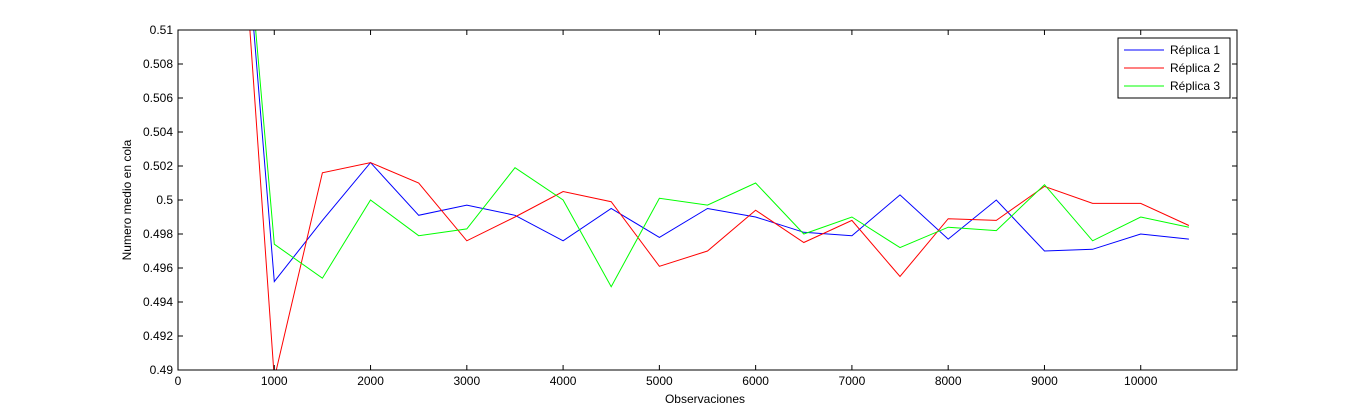 This screenshot has height=417, width=1366. What do you see at coordinates (466, 381) in the screenshot?
I see `x-tick-label: 3000` at bounding box center [466, 381].